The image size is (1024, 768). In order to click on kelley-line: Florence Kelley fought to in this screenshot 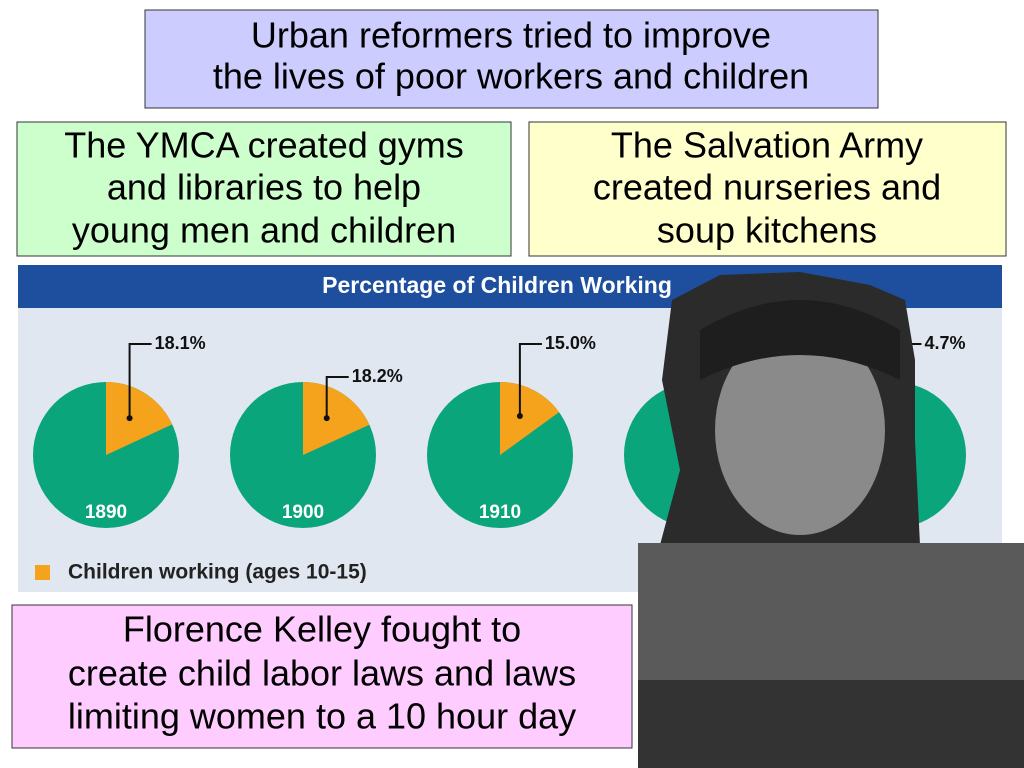, I will do `click(322, 629)`.